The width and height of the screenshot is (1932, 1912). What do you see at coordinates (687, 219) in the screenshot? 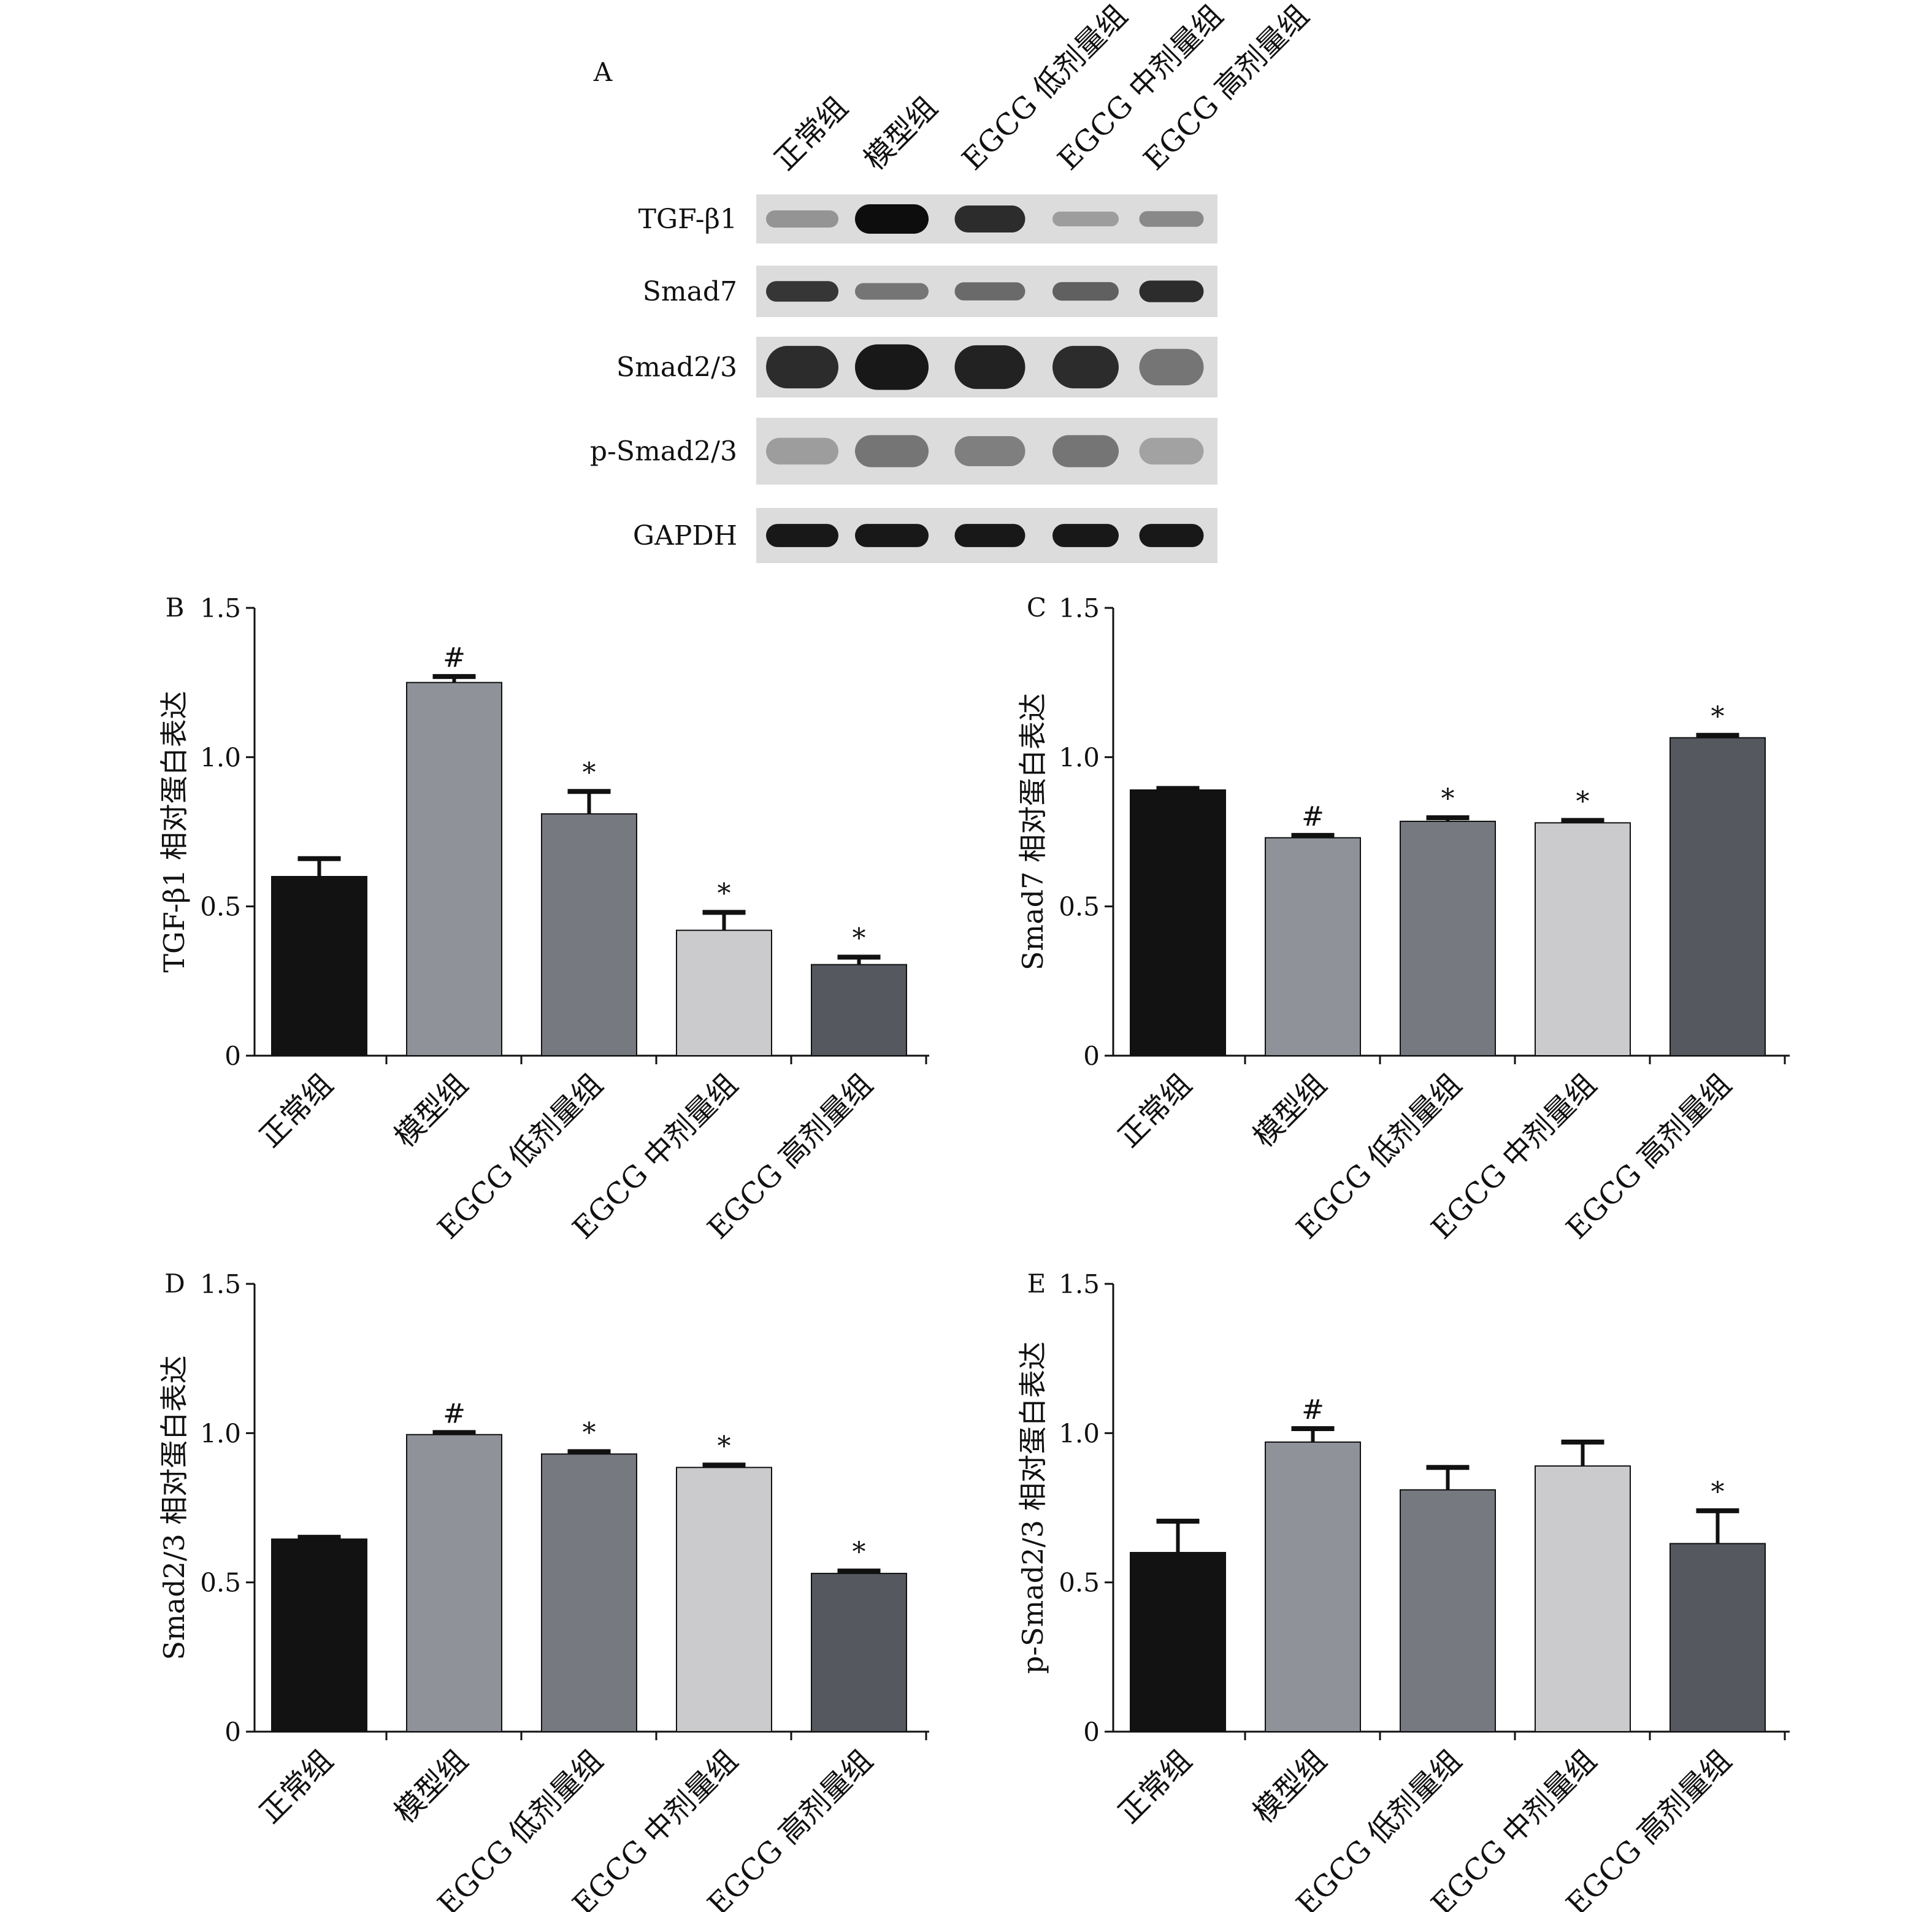
I see `blot-row-label: TGF-β1` at bounding box center [687, 219].